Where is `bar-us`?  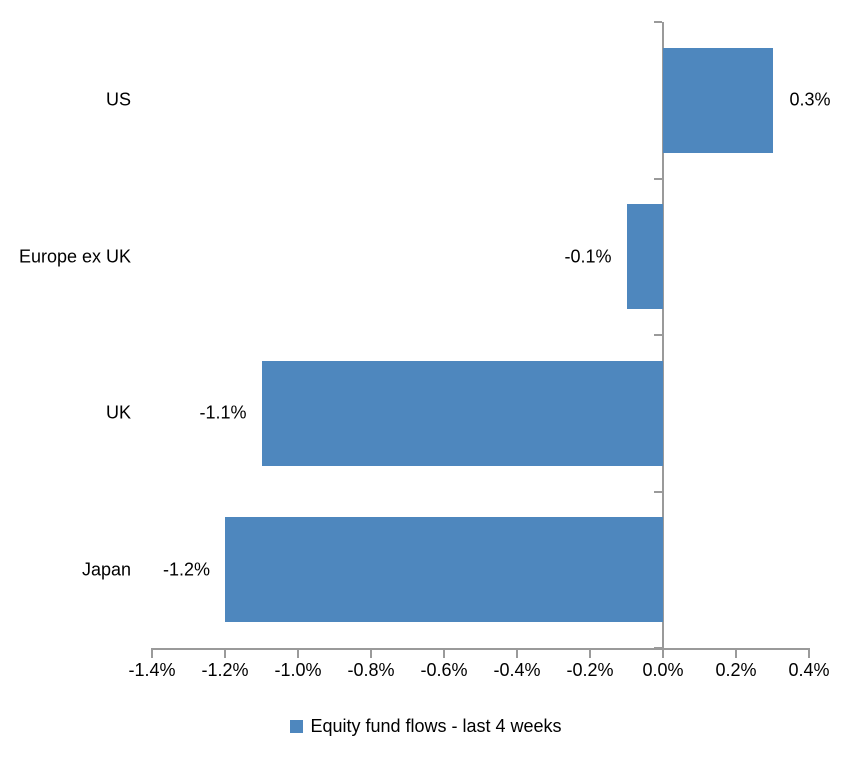
bar-us is located at coordinates (718, 100).